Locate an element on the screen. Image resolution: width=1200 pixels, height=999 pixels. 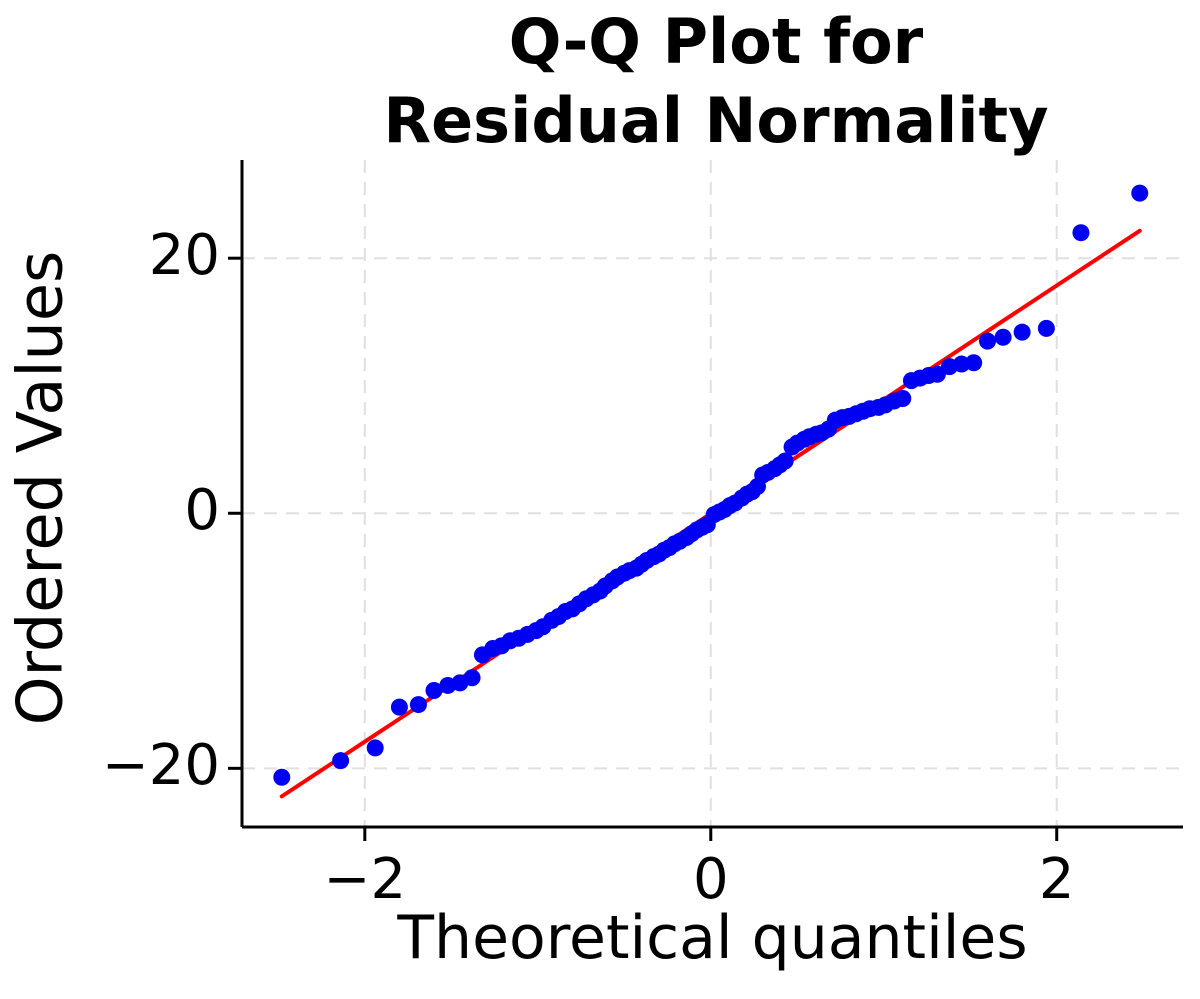
x-tick-label: 2 is located at coordinates (1056, 879).